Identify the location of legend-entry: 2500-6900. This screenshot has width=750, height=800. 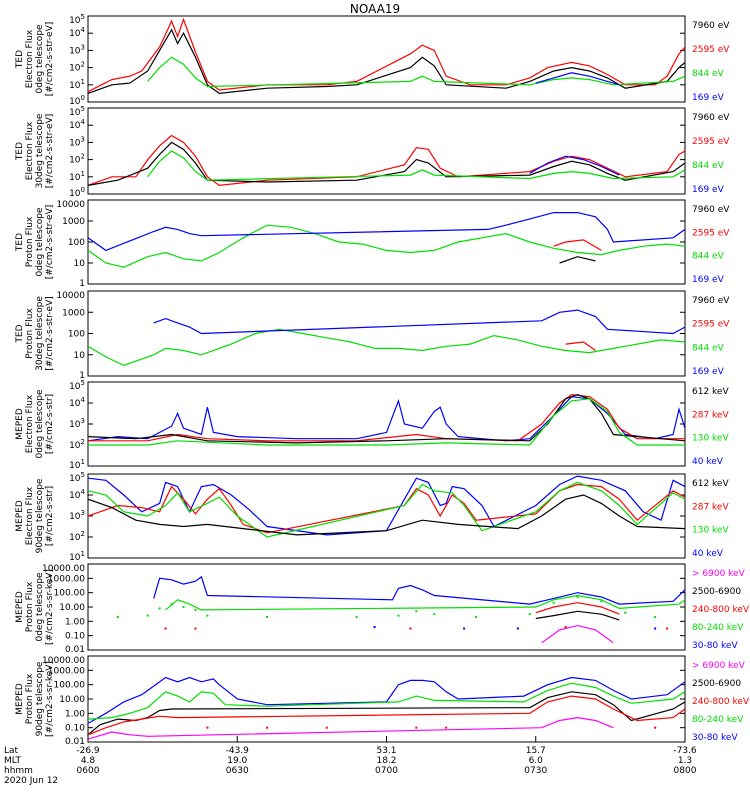
(716, 684).